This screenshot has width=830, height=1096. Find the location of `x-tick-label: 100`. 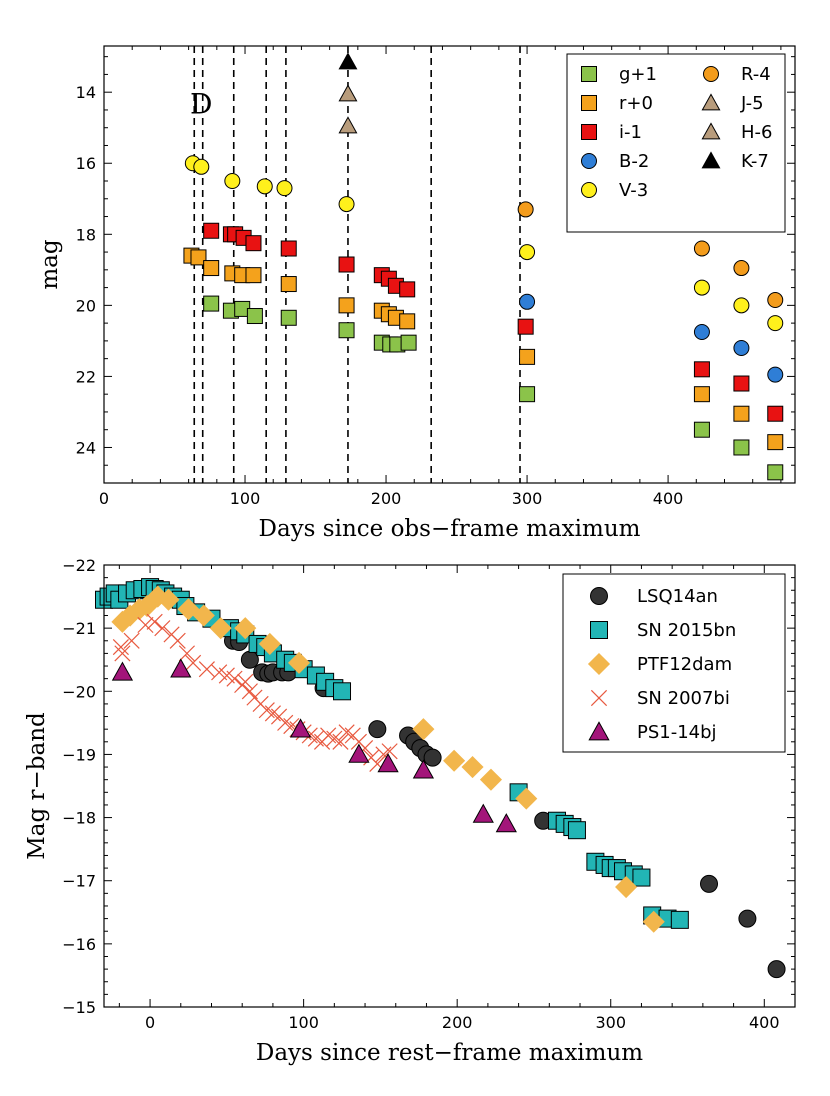

x-tick-label: 100 is located at coordinates (303, 1022).